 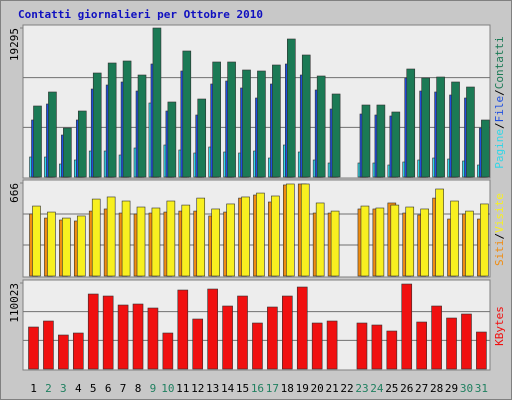 I want to click on x-tick-label: 8, so click(x=138, y=388).